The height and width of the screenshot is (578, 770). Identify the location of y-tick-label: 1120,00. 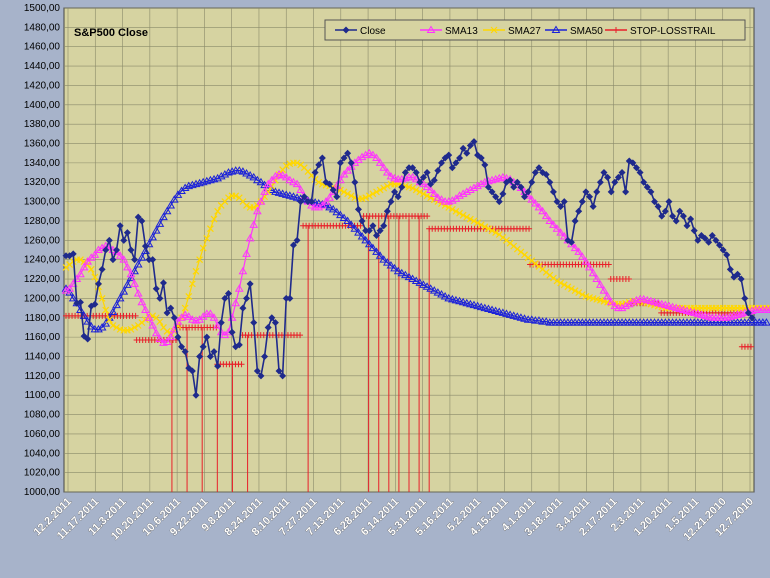
(43, 376).